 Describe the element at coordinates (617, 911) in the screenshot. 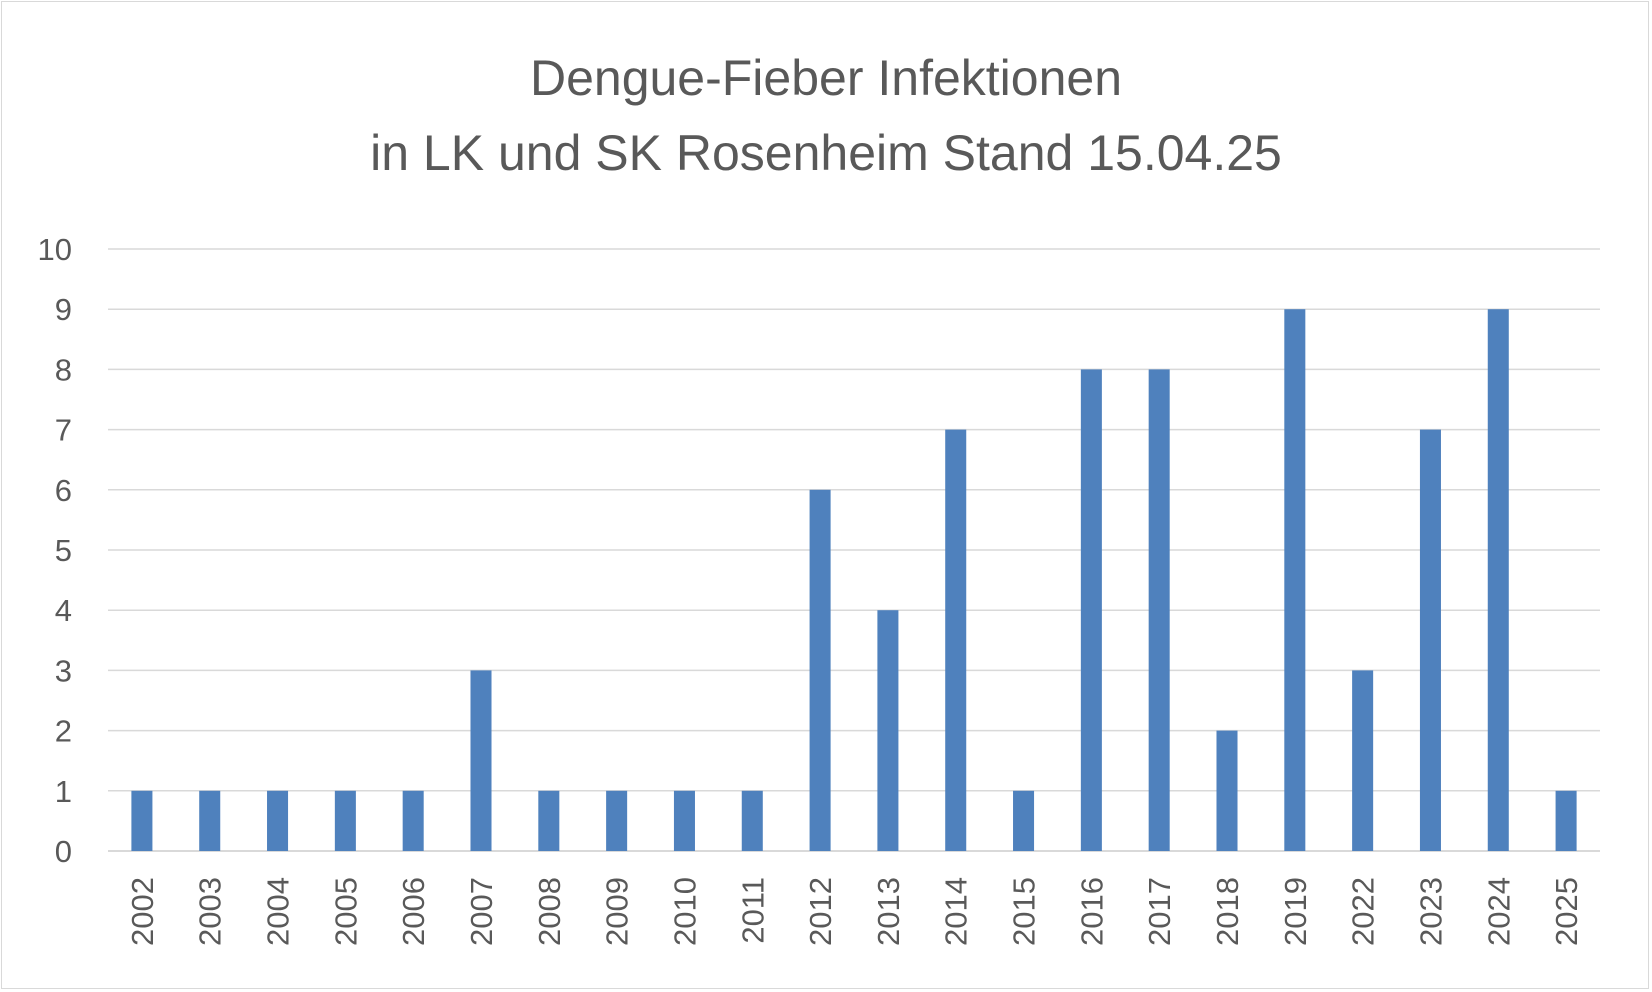

I see `x-tick-label: 2009` at that location.